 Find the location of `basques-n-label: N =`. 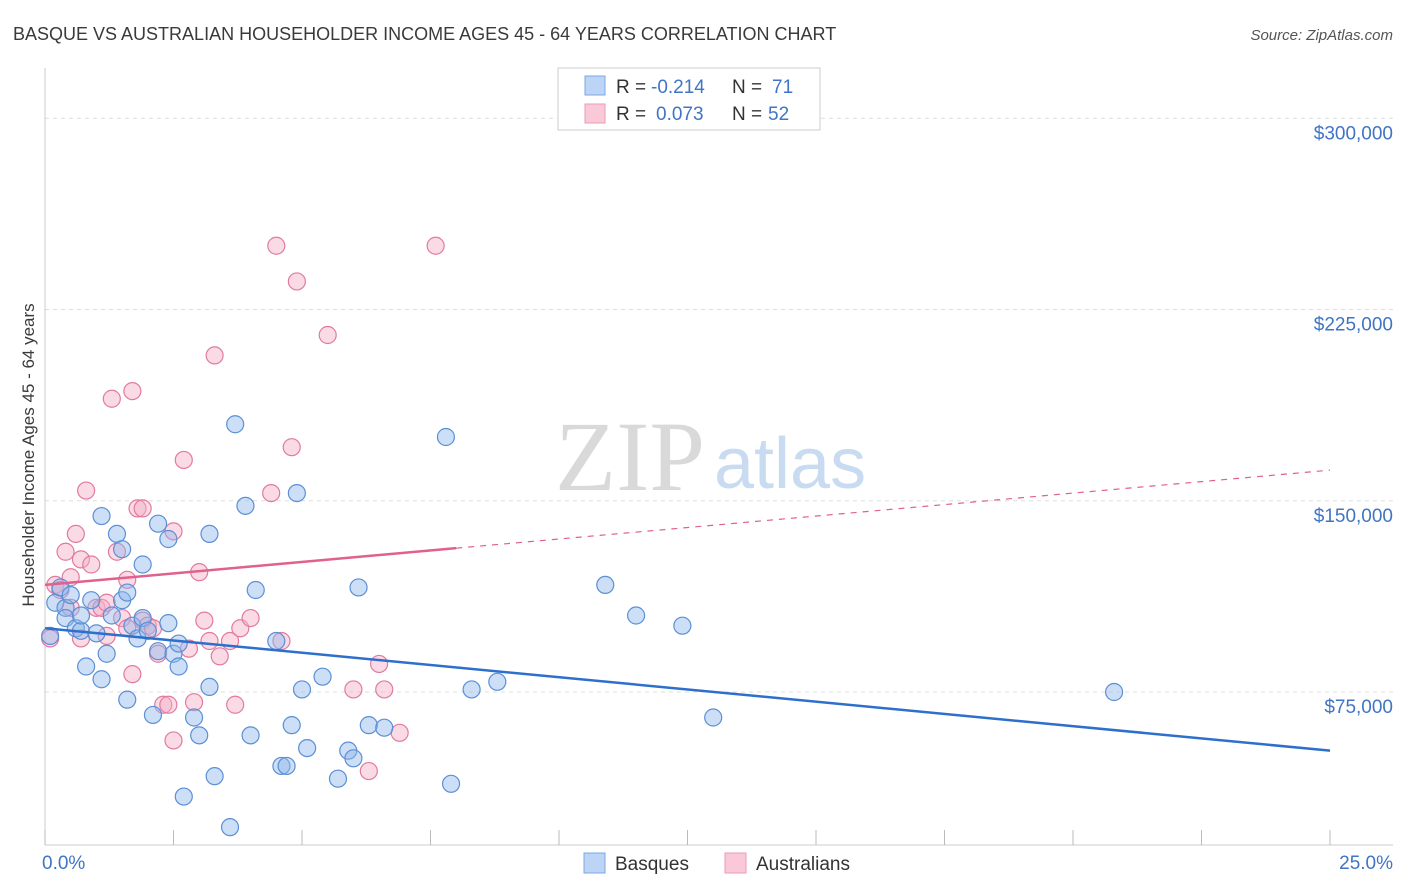

basques-n-label: N = is located at coordinates (747, 87).